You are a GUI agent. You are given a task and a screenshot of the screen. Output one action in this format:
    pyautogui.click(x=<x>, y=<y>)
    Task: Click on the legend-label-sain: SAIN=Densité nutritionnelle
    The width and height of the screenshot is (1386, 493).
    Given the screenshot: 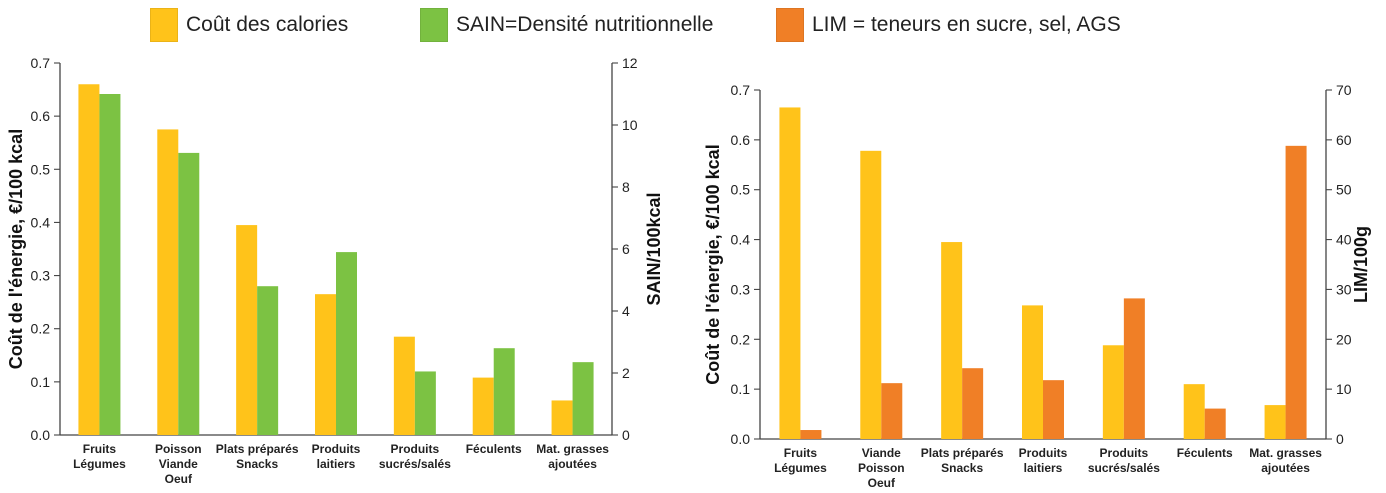 What is the action you would take?
    pyautogui.click(x=585, y=24)
    